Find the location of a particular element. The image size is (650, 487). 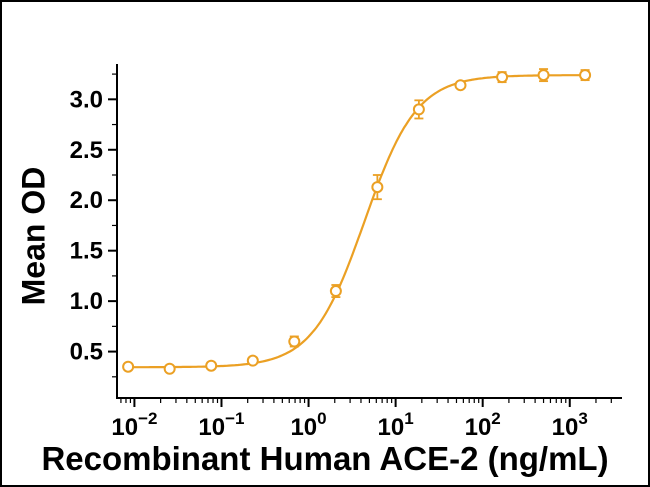

y-tick-label: 1.0 is located at coordinates (86, 301).